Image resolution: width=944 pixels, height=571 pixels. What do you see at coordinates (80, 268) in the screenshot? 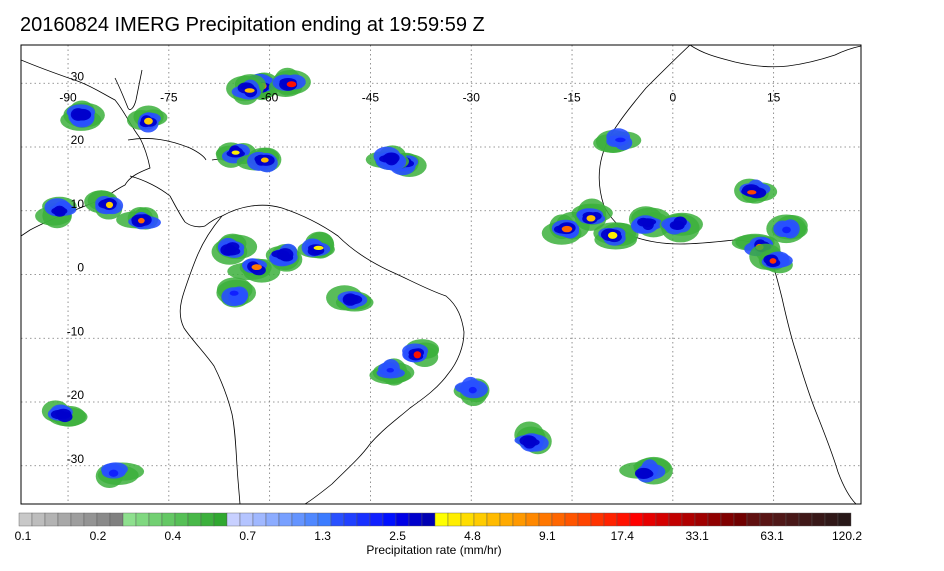
I see `latitude-tick-label: 0` at bounding box center [80, 268].